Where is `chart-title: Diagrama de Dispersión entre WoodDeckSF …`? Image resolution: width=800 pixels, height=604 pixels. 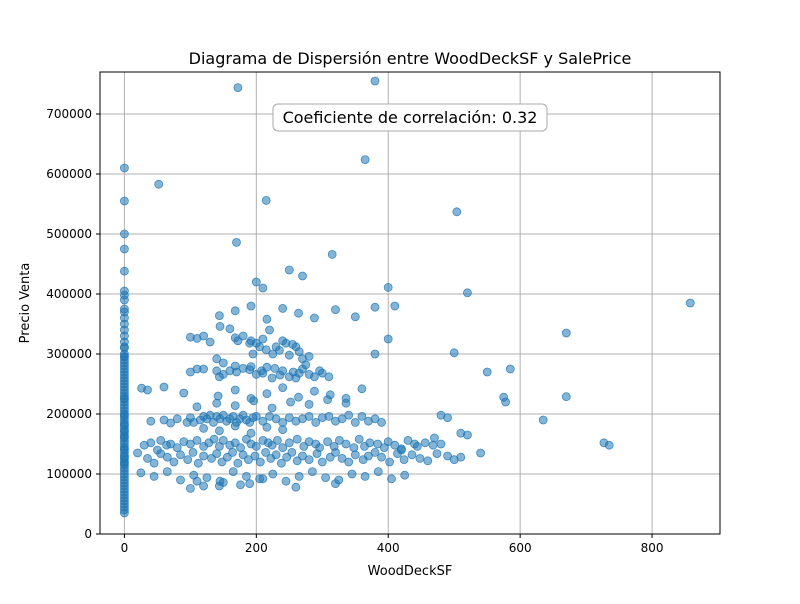
chart-title: Diagrama de Dispersión entre WoodDeckSF … is located at coordinates (410, 58).